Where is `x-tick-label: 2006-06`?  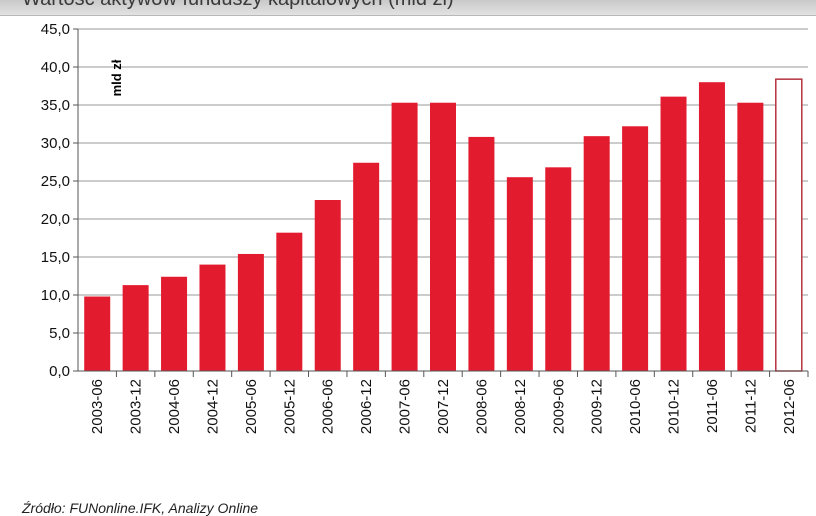 x-tick-label: 2006-06 is located at coordinates (328, 406).